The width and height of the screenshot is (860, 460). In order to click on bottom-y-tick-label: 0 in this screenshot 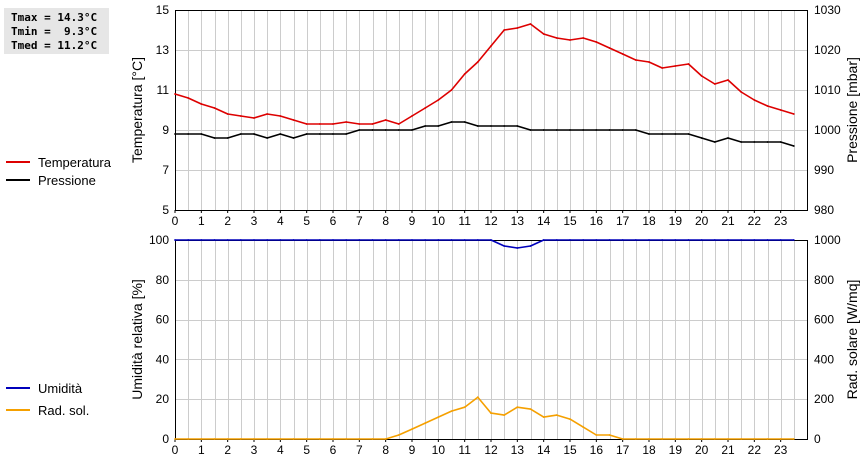, I will do `click(165, 439)`.